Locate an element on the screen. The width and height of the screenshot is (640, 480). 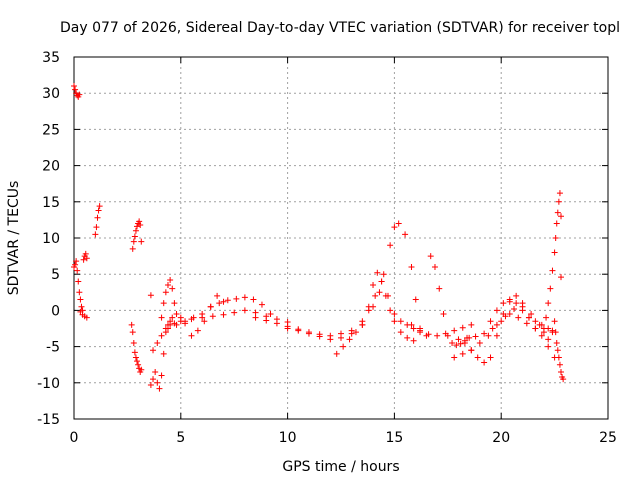
series-sat-a is located at coordinates (77, 91).